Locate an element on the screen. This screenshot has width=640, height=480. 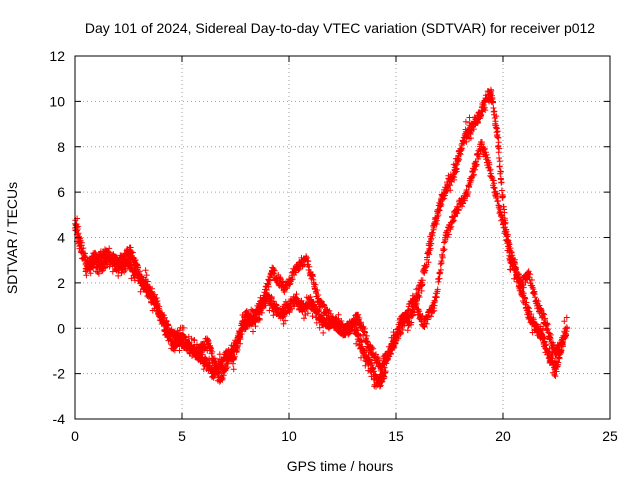
y-tick-labels: -4 -2 0 2 4 6 8 10 12 is located at coordinates (57, 237).